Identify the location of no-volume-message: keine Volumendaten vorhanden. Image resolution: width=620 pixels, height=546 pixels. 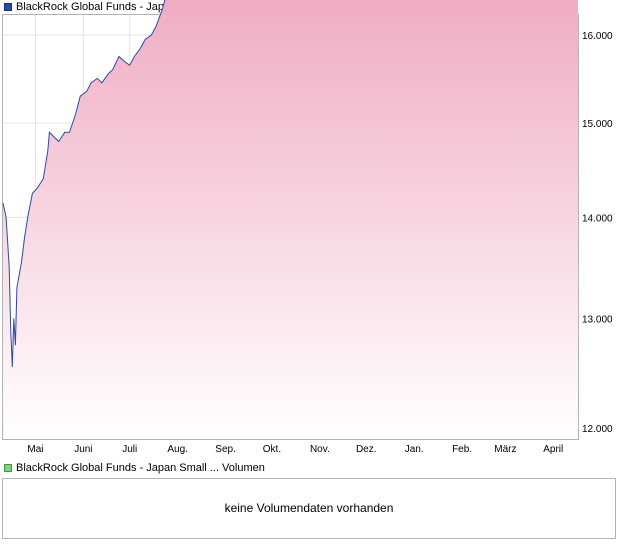
(309, 508).